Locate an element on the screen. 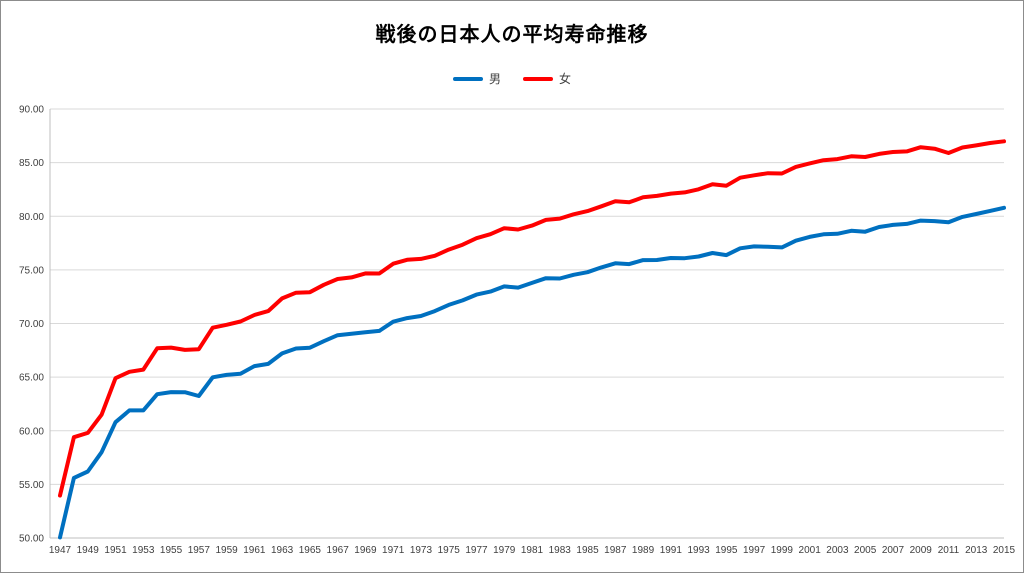 The height and width of the screenshot is (573, 1024). x-tick-label: 1987 is located at coordinates (615, 550).